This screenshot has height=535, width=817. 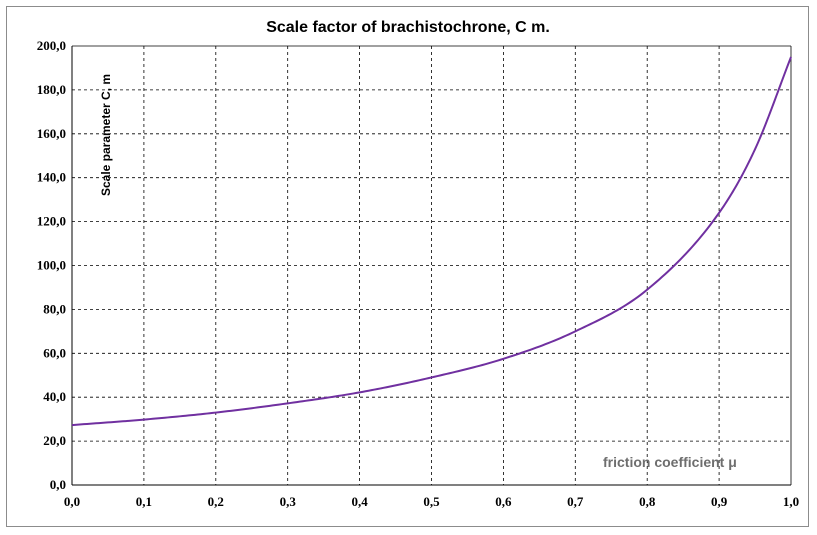 I want to click on y-tick-label: 180,0, so click(x=51, y=89).